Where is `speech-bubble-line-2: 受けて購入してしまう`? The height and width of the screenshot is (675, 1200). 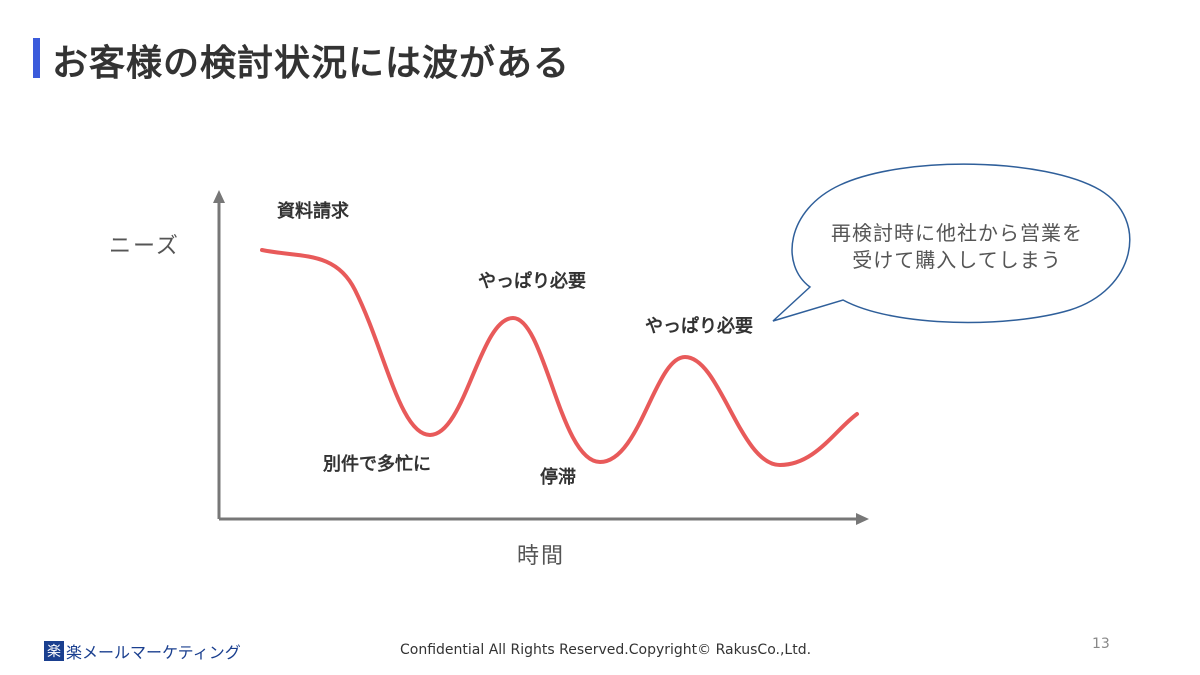 speech-bubble-line-2: 受けて購入してしまう is located at coordinates (957, 260).